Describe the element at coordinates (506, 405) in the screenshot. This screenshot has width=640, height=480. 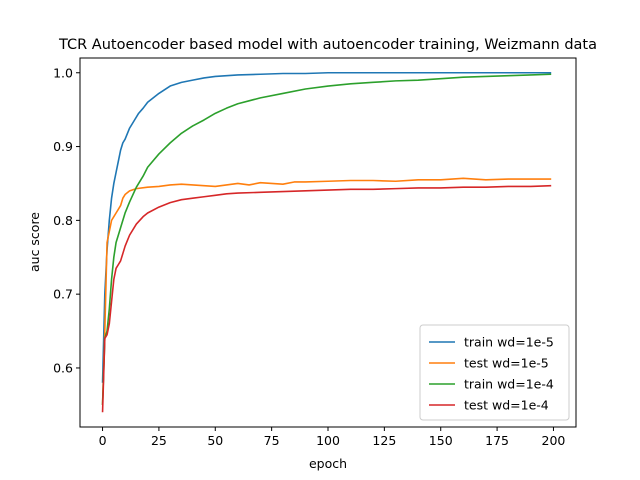
I see `legend-label: test wd=1e-4` at that location.